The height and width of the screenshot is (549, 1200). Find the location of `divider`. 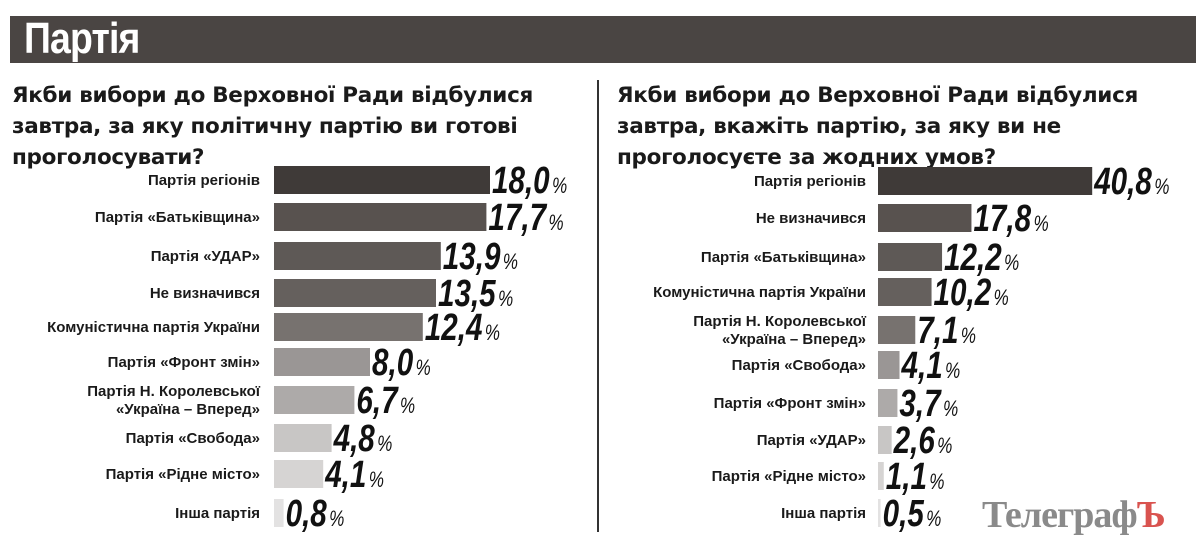

divider is located at coordinates (598, 306).